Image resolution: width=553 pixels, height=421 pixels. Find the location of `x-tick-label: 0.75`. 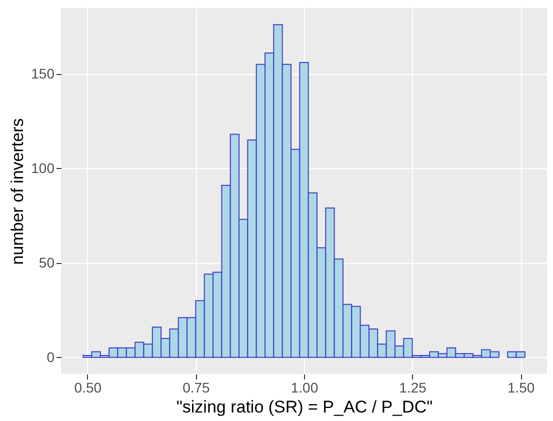

x-tick-label: 0.75 is located at coordinates (196, 388).